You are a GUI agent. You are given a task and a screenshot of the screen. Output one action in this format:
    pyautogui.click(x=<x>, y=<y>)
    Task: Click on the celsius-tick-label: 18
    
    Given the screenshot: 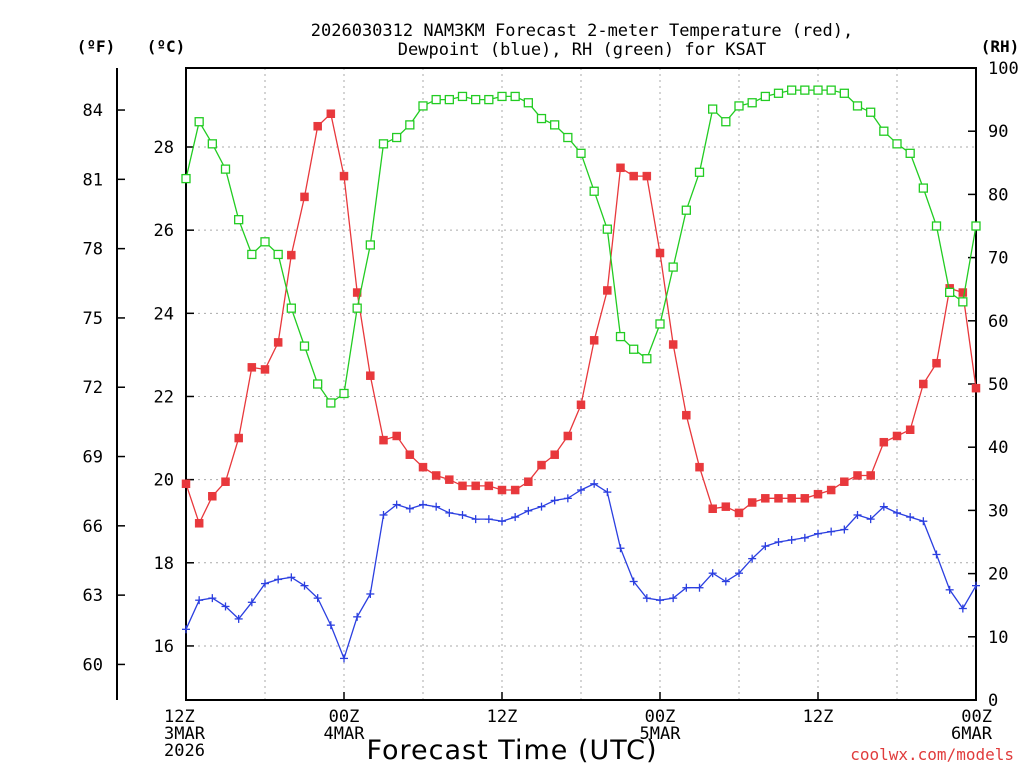 What is the action you would take?
    pyautogui.click(x=164, y=564)
    